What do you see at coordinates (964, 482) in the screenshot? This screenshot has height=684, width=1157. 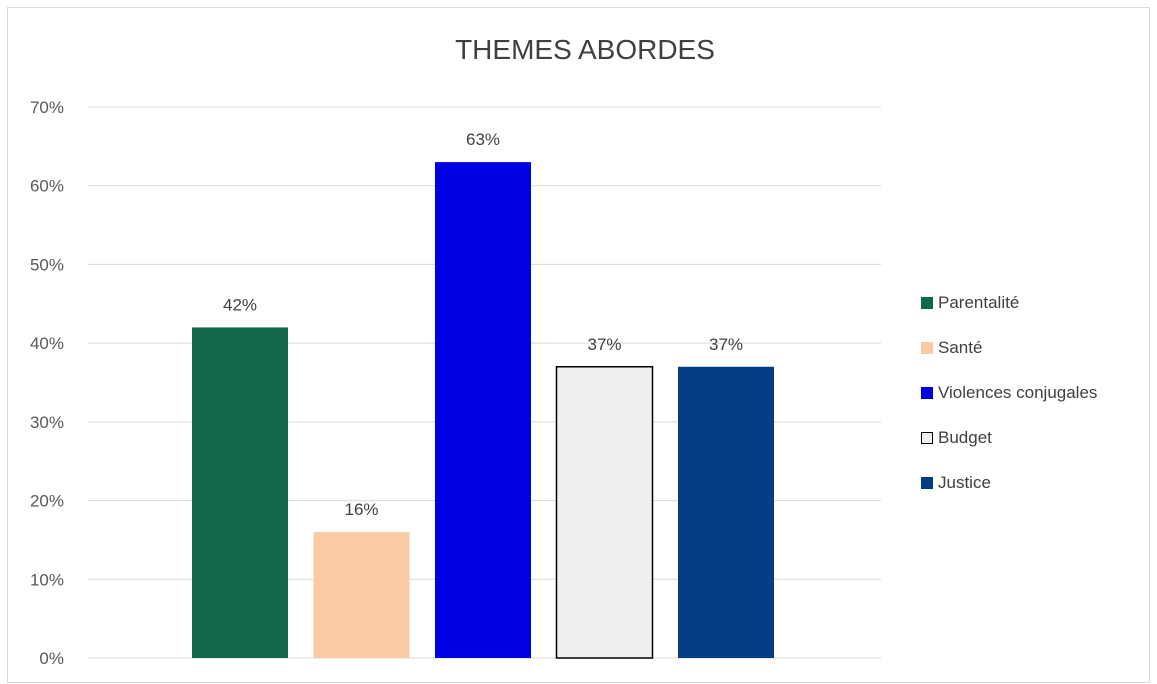 I see `legend-label: Justice` at bounding box center [964, 482].